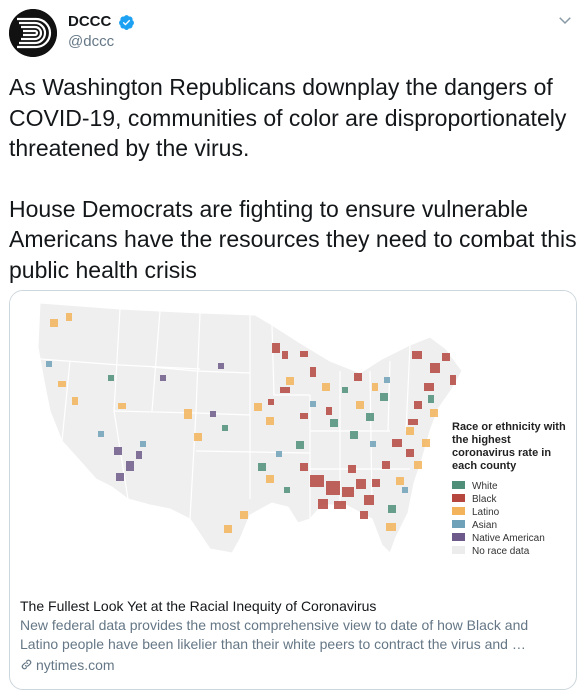  Describe the element at coordinates (90, 21) in the screenshot. I see `display-name: DCCC` at that location.